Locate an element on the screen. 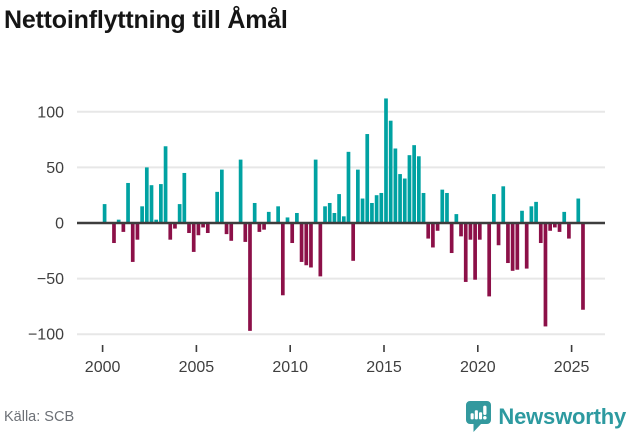  source-label: Källa: SCB is located at coordinates (39, 417).